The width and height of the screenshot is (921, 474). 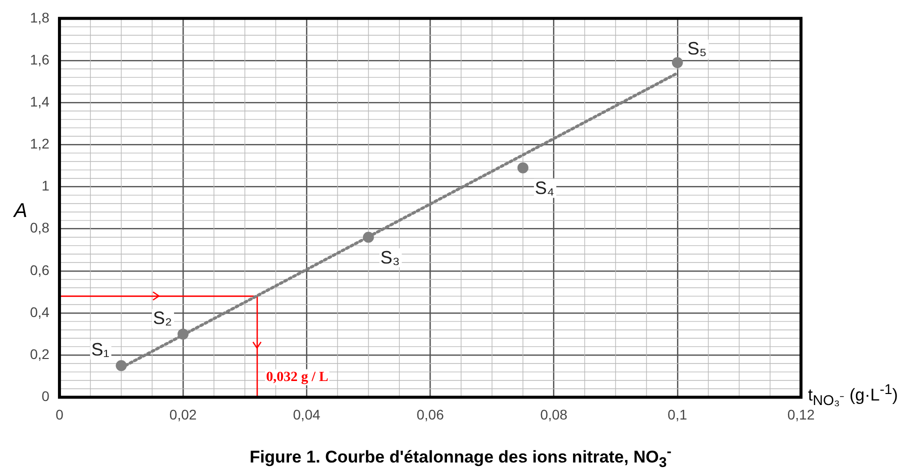 What do you see at coordinates (40, 144) in the screenshot?
I see `y-tick-label: 1,2` at bounding box center [40, 144].